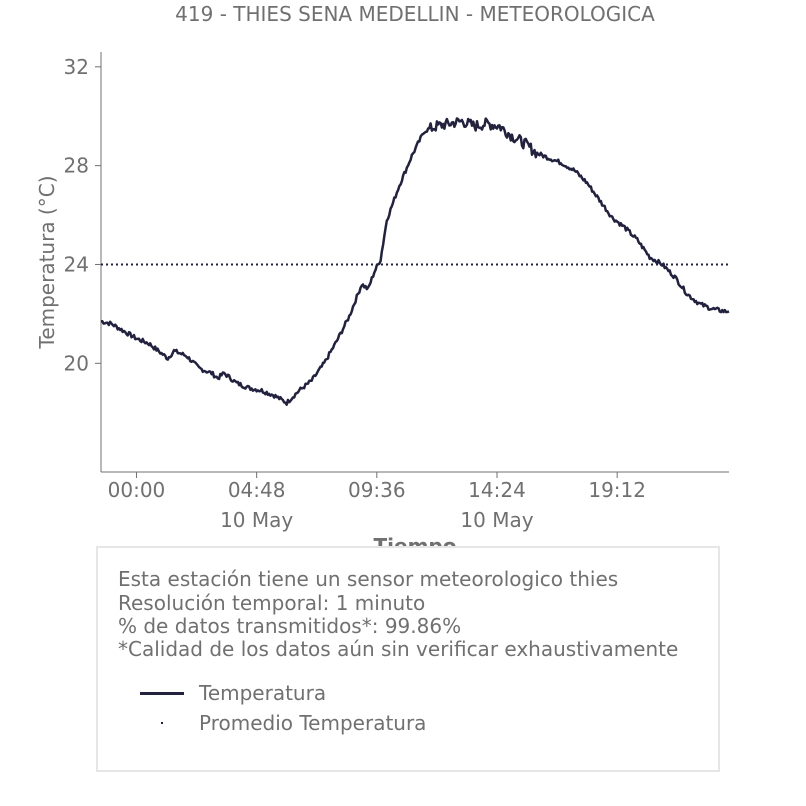 Image resolution: width=806 pixels, height=806 pixels. I want to click on x-tick-label: 04:48, so click(257, 490).